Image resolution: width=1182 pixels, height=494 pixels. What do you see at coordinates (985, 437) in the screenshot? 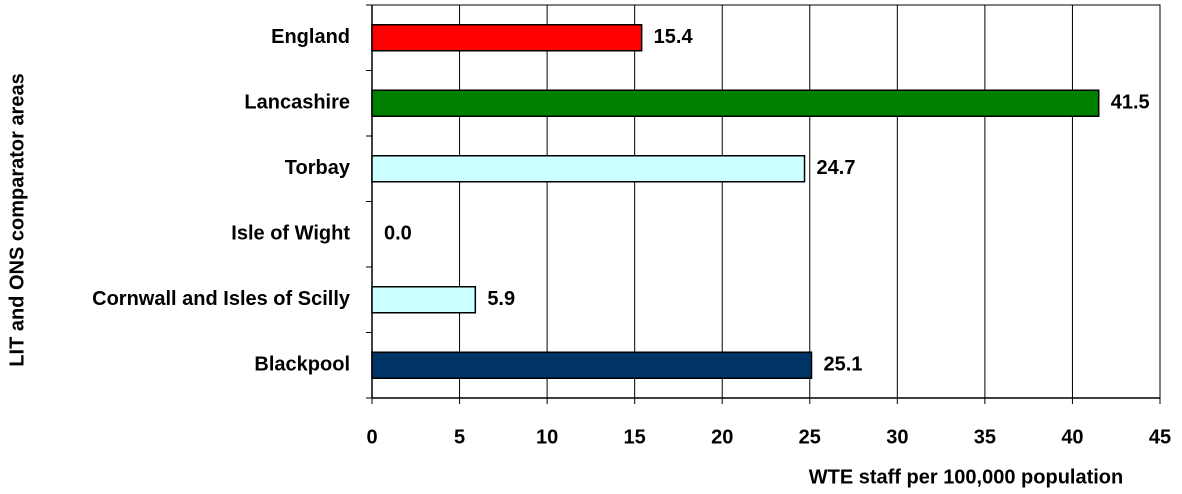
I see `x-tick-label: 35` at bounding box center [985, 437].